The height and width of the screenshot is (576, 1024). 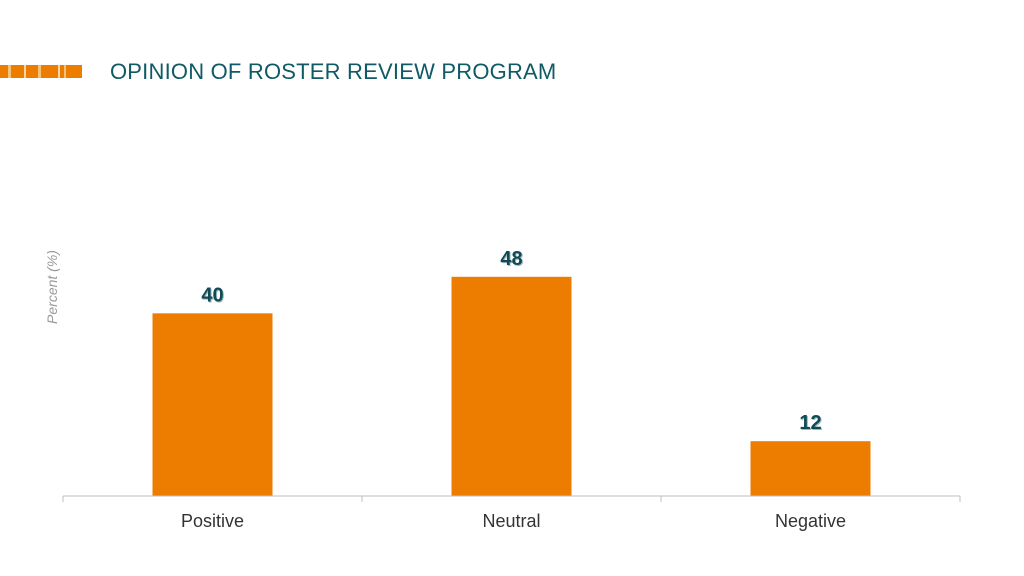 I want to click on data-label-negative: 12, so click(x=810, y=423).